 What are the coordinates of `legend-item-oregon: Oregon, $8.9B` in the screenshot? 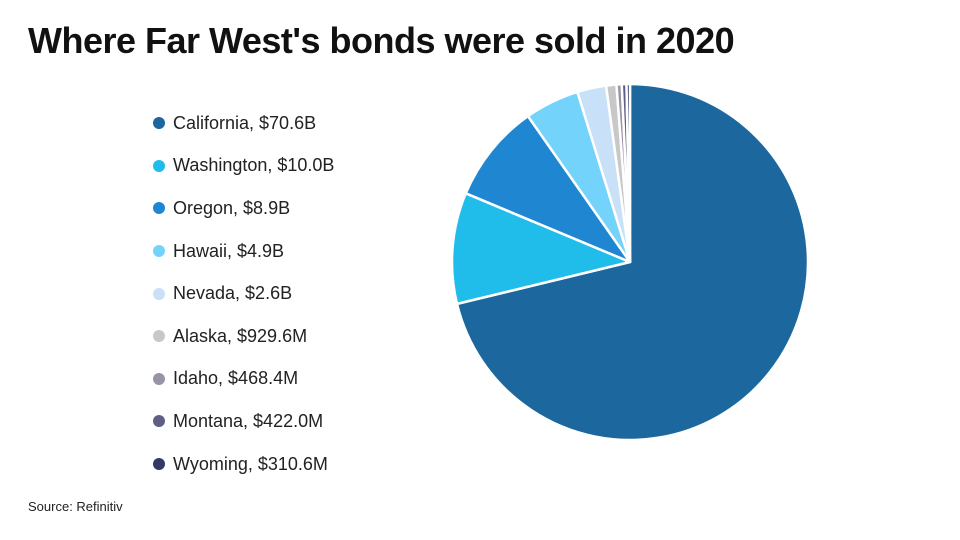 It's located at (243, 208).